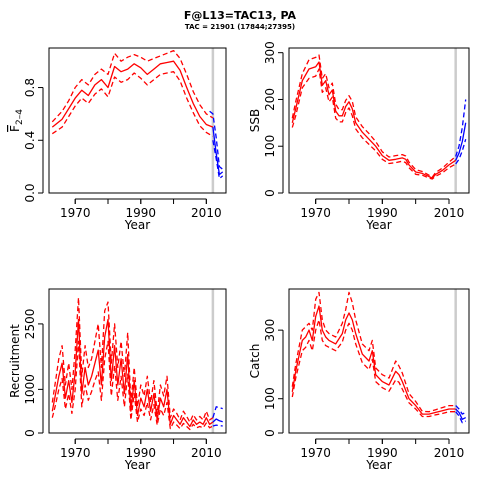 The height and width of the screenshot is (480, 480). Describe the element at coordinates (16, 120) in the screenshot. I see `y-axis-label: F2–4` at that location.